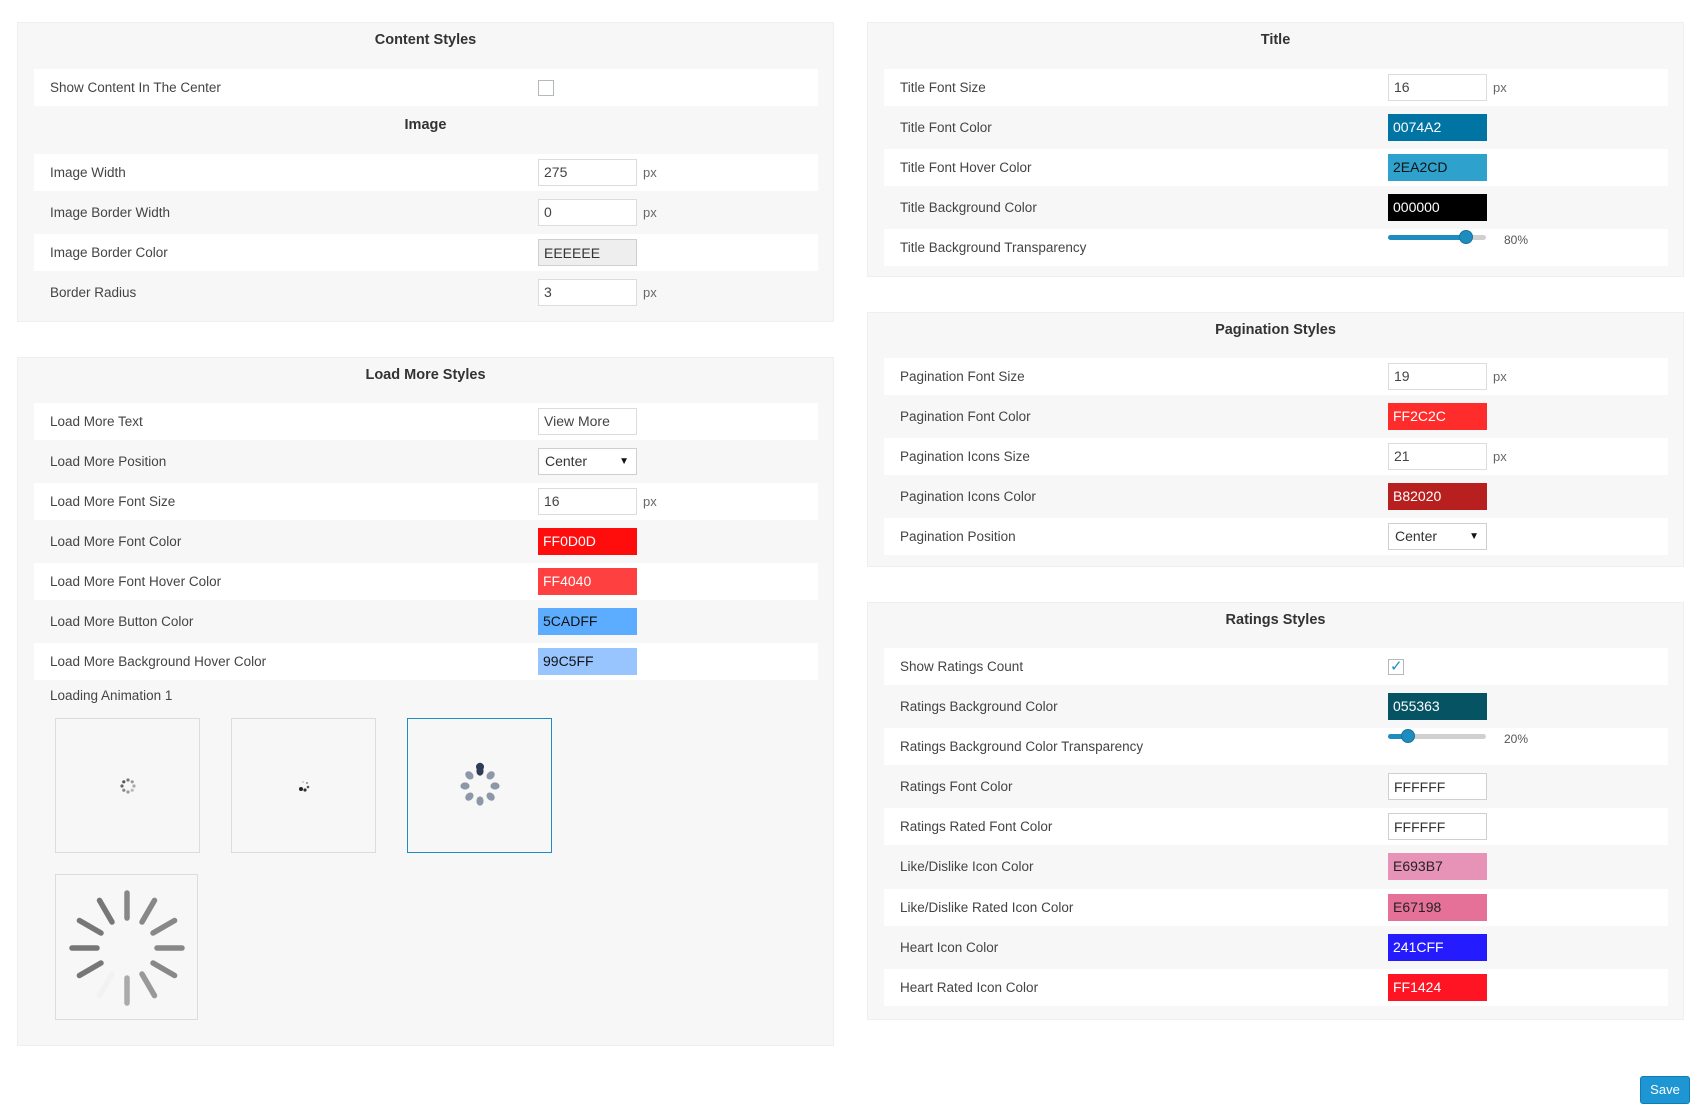 The image size is (1701, 1110). What do you see at coordinates (962, 376) in the screenshot?
I see `pagination-font-size-label: Pagination Font Size` at bounding box center [962, 376].